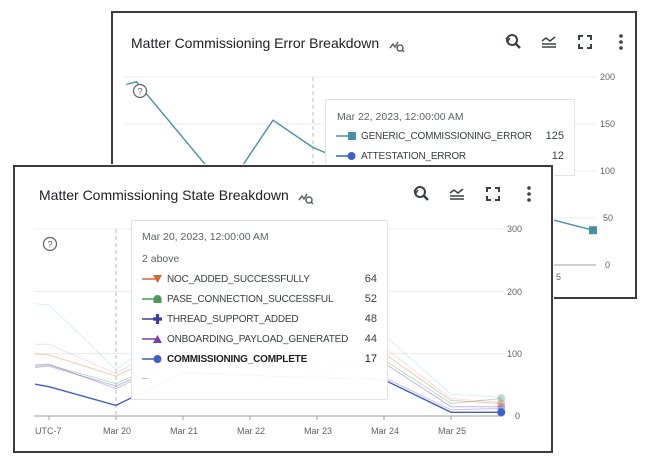  What do you see at coordinates (255, 43) in the screenshot?
I see `card-title: Matter Commissioning Error Breakdown` at bounding box center [255, 43].